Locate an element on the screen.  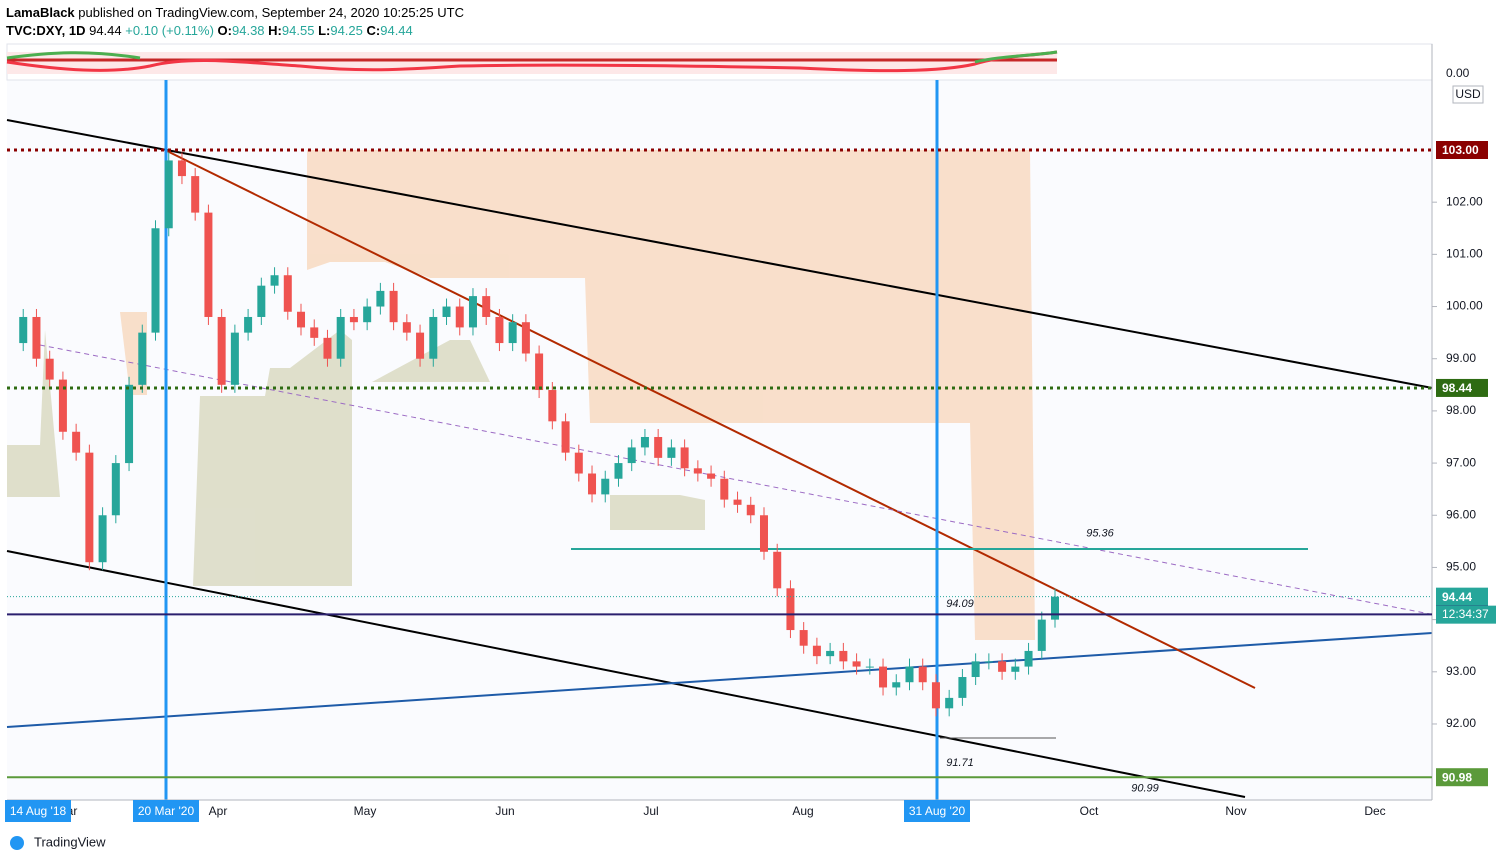
x-tick-label: Jul is located at coordinates (650, 811).